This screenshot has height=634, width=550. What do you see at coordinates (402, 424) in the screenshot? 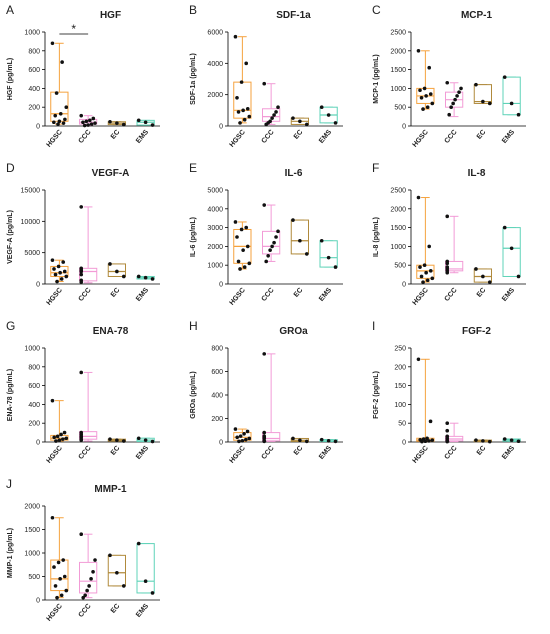
I see `y-tick-label: 50` at bounding box center [402, 424].